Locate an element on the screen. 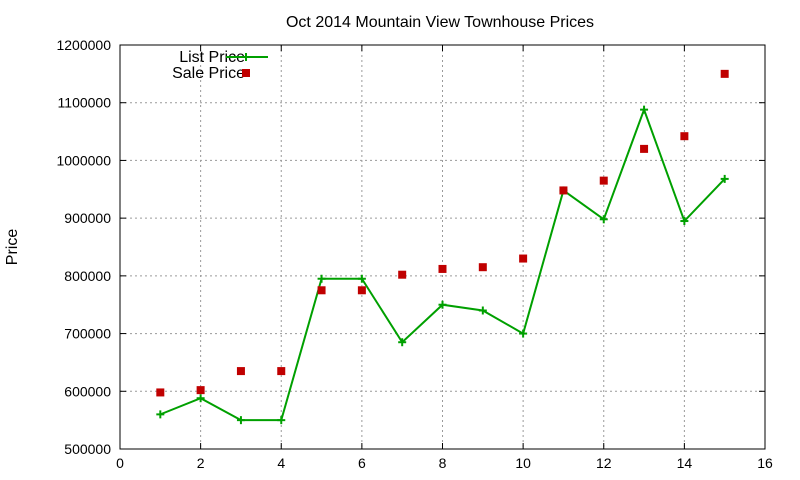 This screenshot has width=800, height=480. legend-label: Sale Price is located at coordinates (208, 73).